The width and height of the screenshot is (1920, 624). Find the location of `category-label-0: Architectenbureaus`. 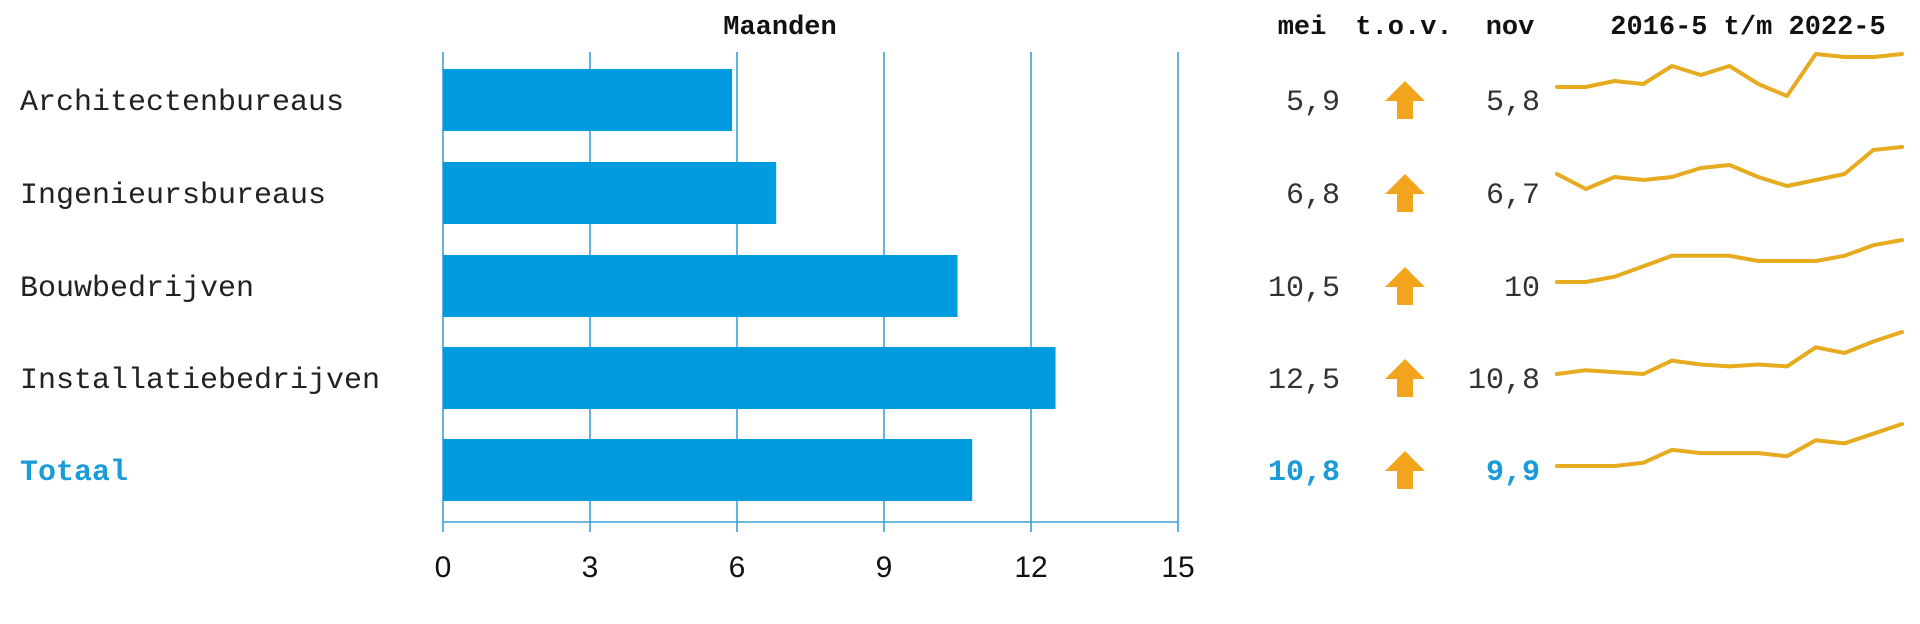

category-label-0: Architectenbureaus is located at coordinates (182, 103).